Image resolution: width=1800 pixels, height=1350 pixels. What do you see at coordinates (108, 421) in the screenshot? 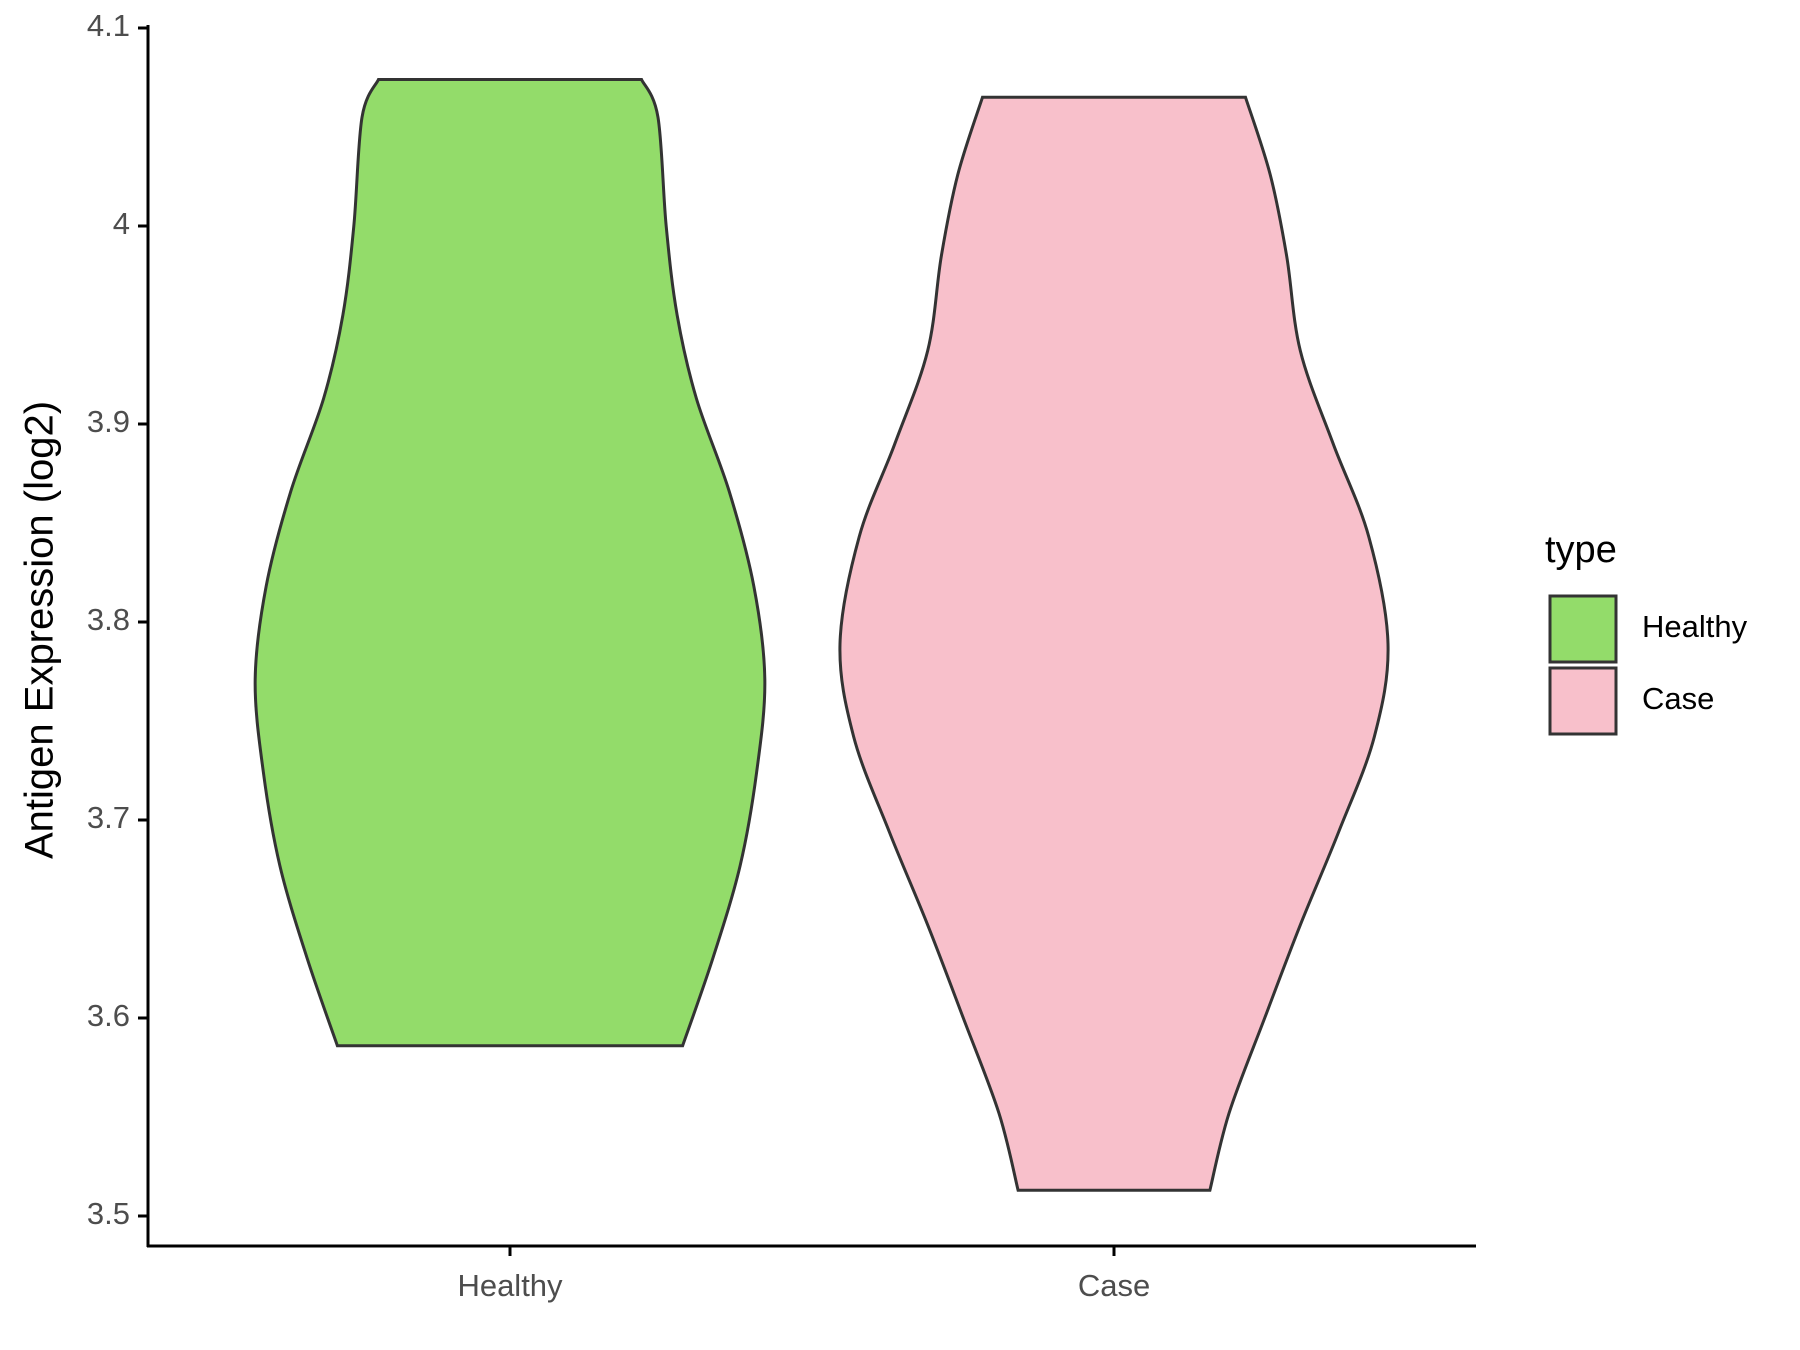
I see `y-tick-label: 3.9` at bounding box center [108, 421].